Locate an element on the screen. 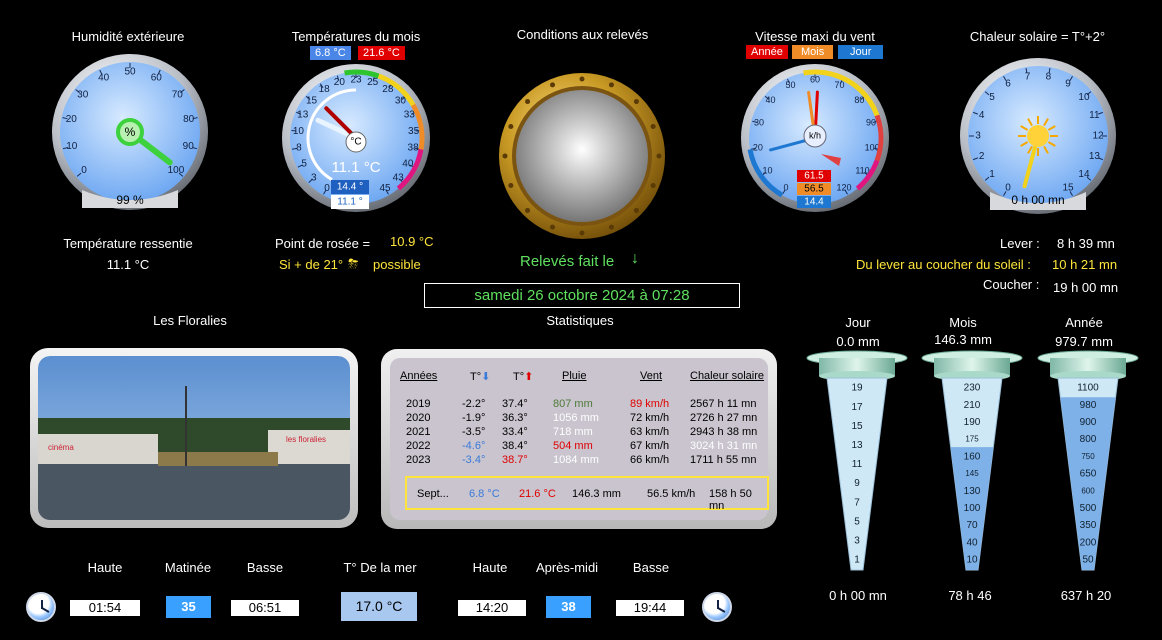  temp-box-min-bg is located at coordinates (350, 202).